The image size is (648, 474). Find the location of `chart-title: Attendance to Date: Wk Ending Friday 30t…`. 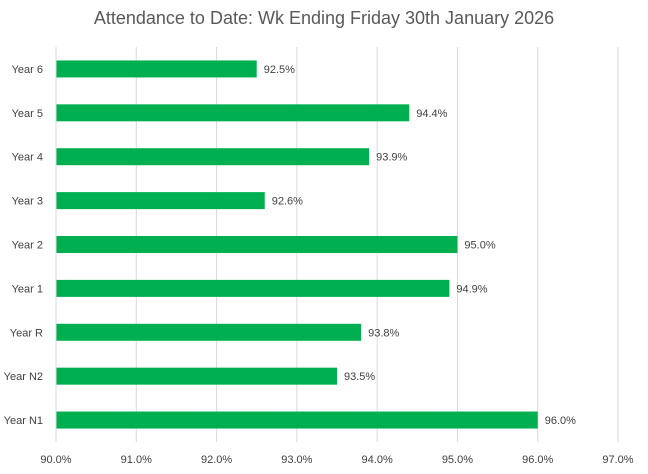

chart-title: Attendance to Date: Wk Ending Friday 30t… is located at coordinates (324, 18).